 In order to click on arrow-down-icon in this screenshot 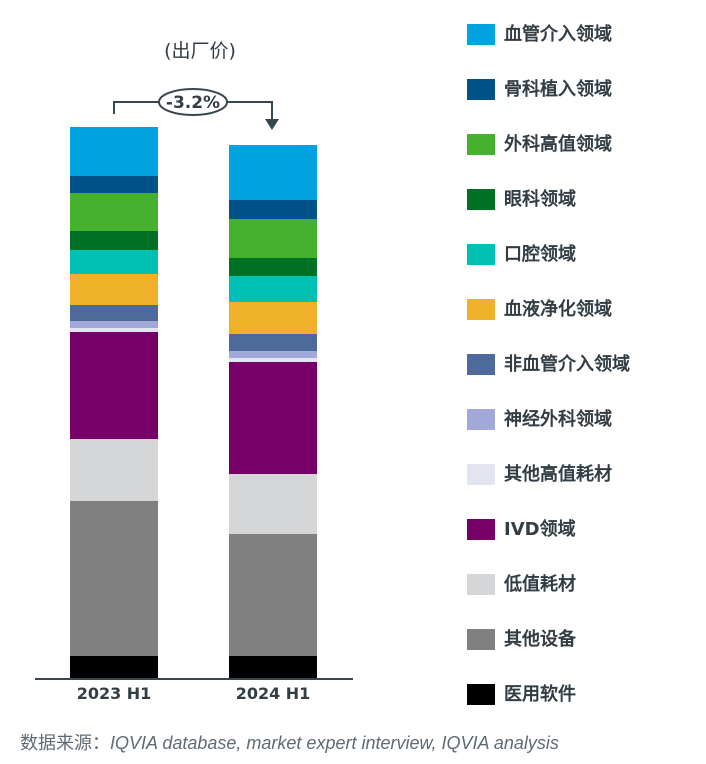, I will do `click(272, 124)`.